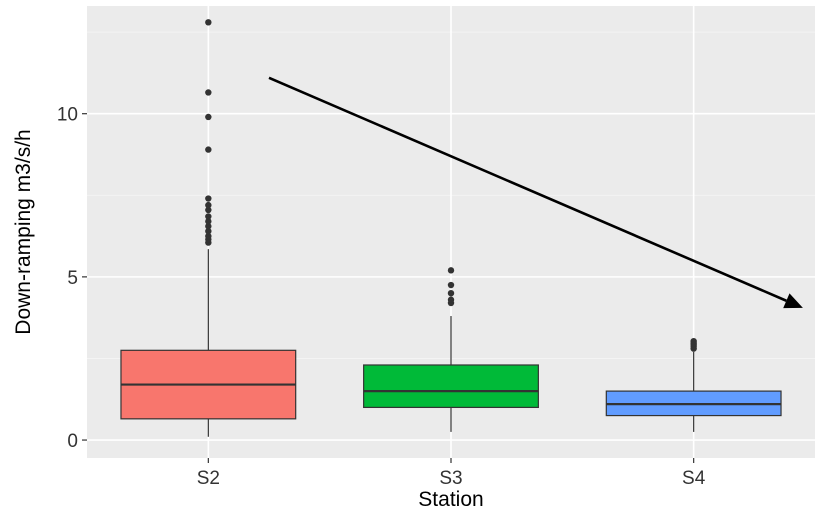 The height and width of the screenshot is (513, 827). I want to click on x-tick-label: S4, so click(694, 478).